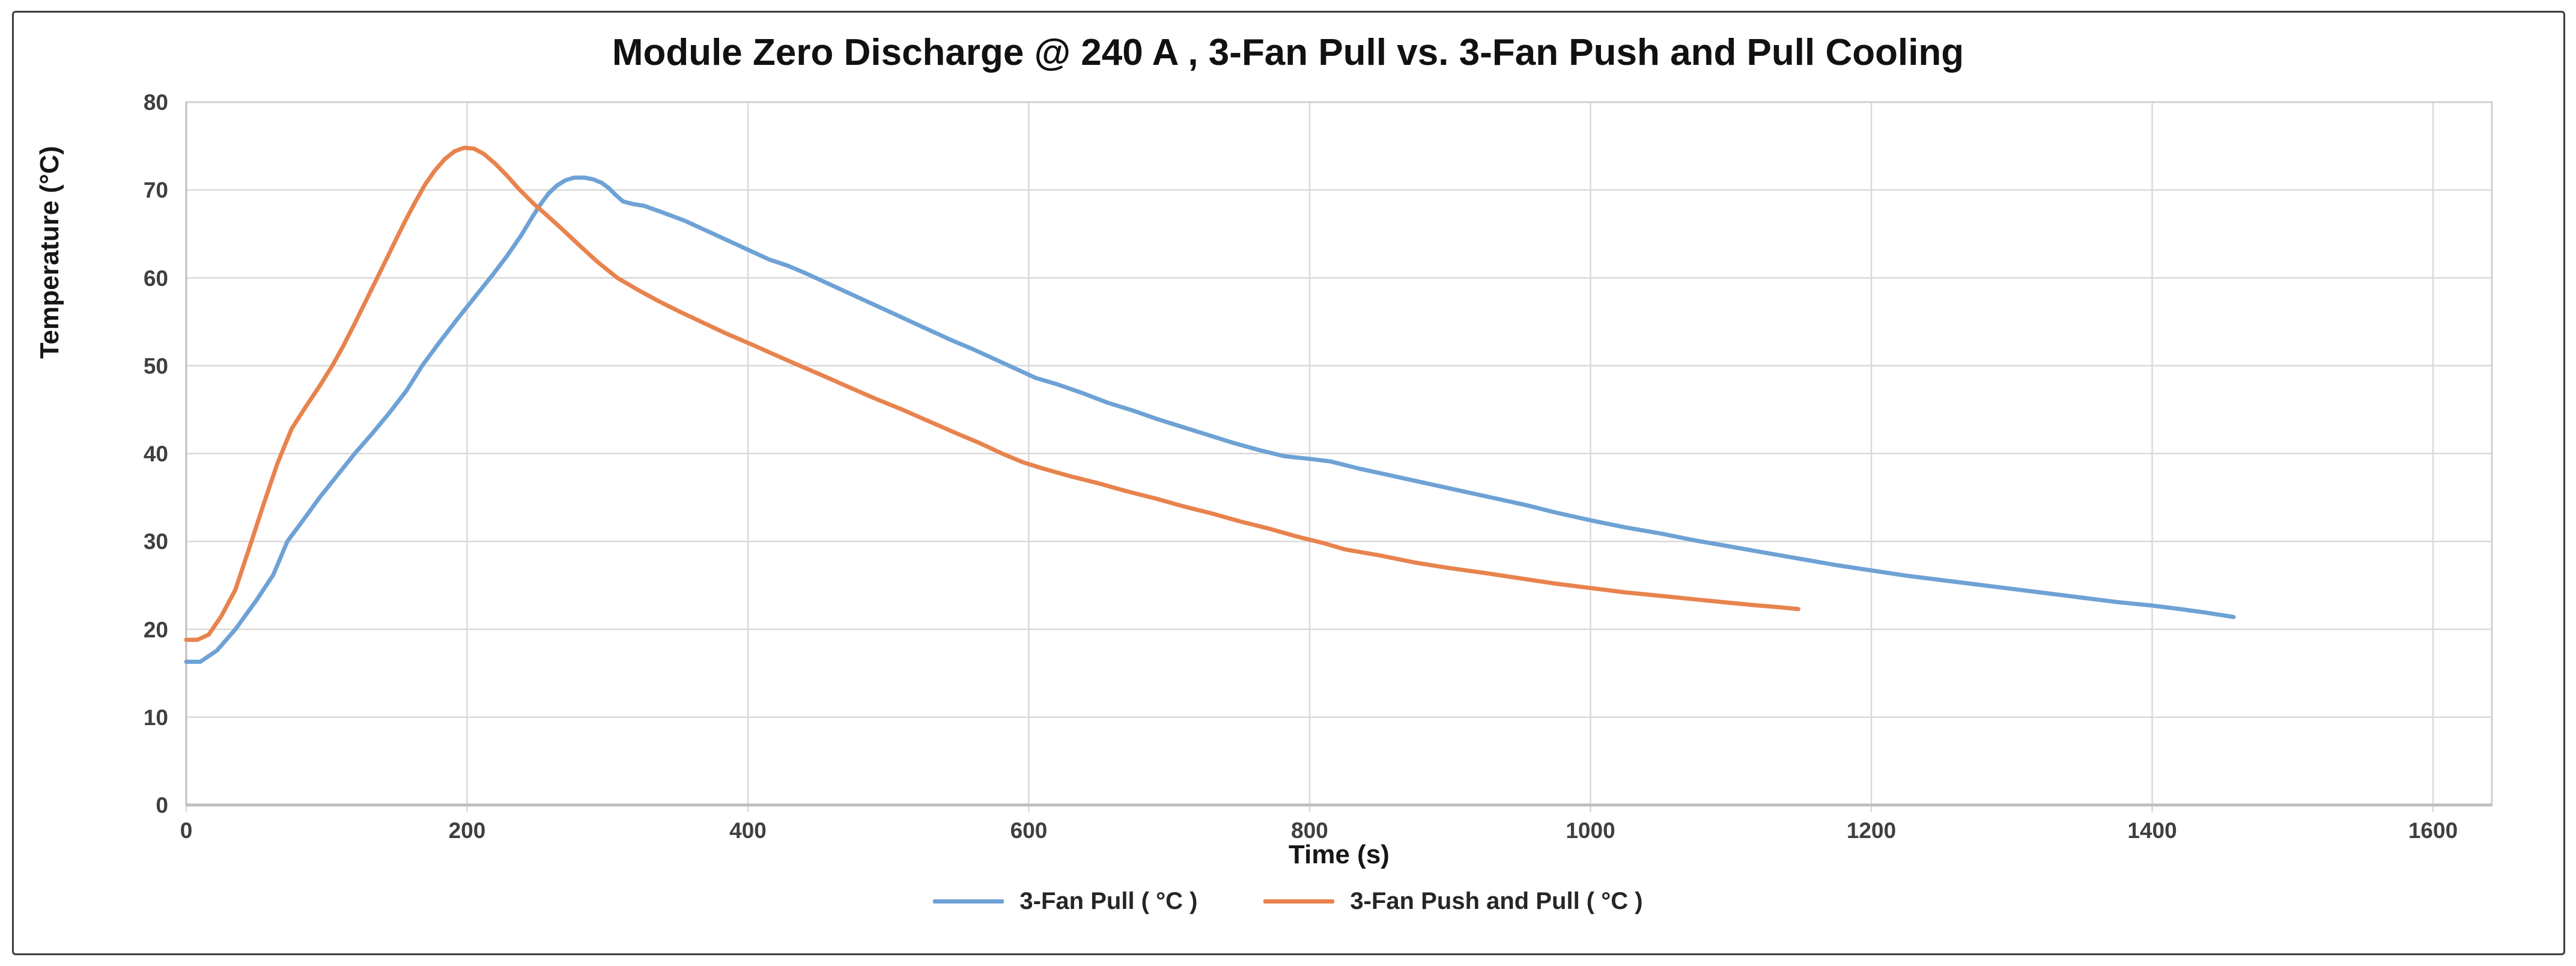 The height and width of the screenshot is (966, 2576). Describe the element at coordinates (162, 805) in the screenshot. I see `y-tick-label: 0` at that location.